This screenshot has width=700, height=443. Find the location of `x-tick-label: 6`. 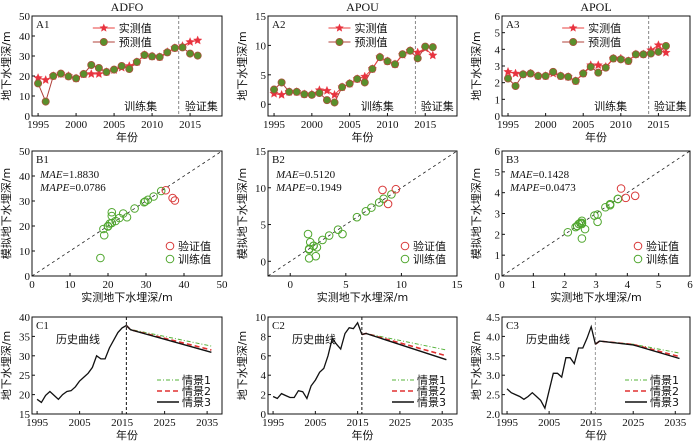

x-tick-label: 6 is located at coordinates (690, 285).